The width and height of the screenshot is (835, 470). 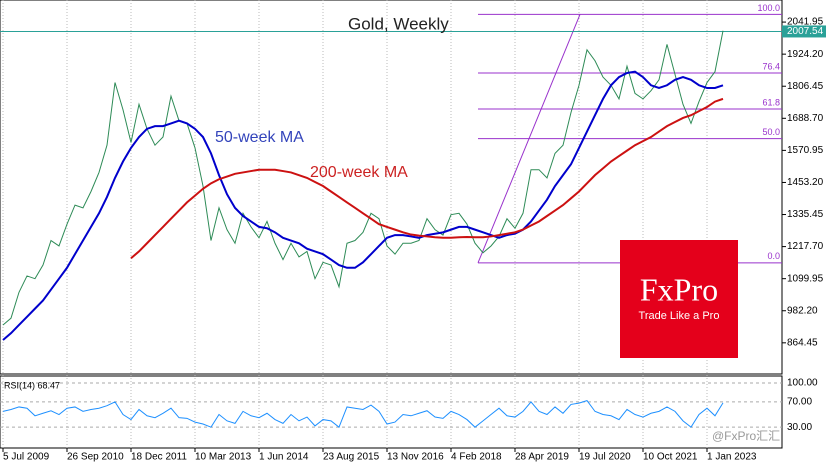 I want to click on rsi-tick-label: 30.00, so click(x=799, y=427).